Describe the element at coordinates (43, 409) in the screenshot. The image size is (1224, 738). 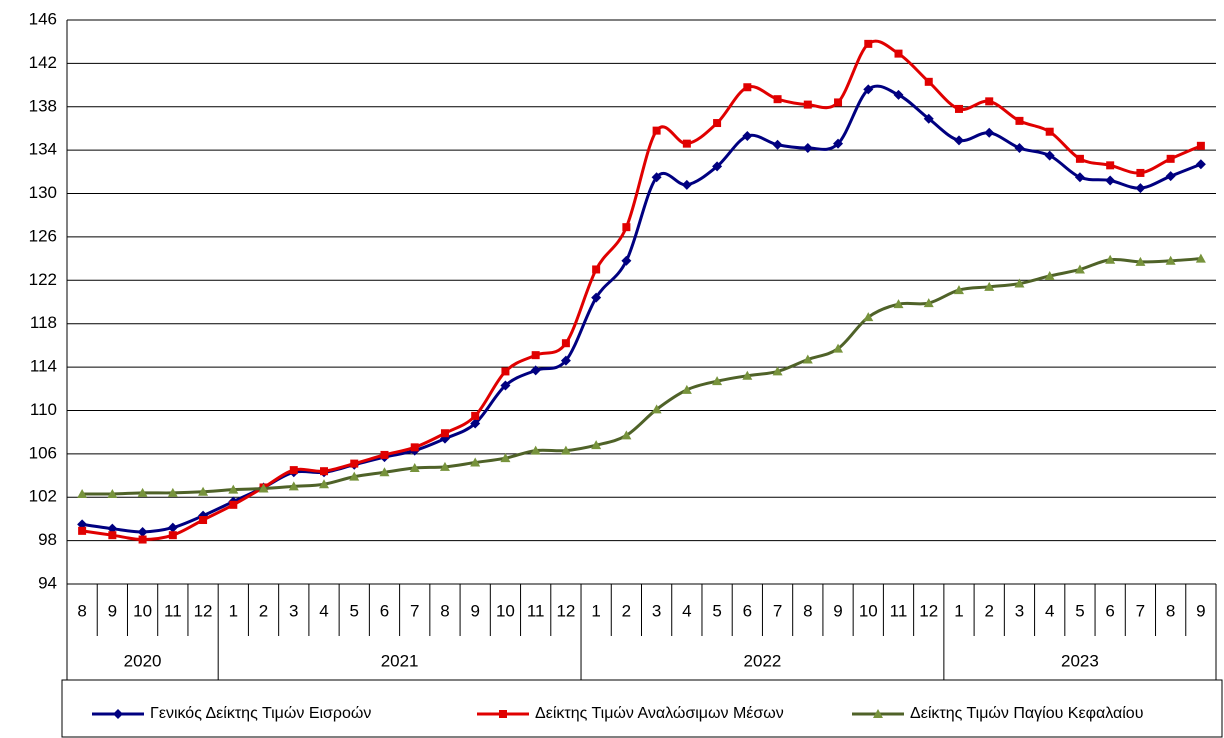
I see `y-tick-label: 110` at that location.